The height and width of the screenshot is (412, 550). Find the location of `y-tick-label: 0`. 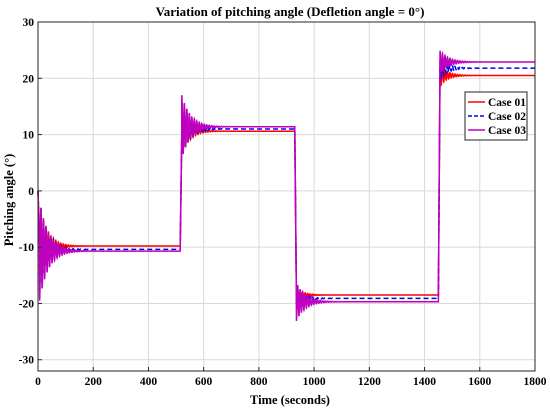

y-tick-label: 0 is located at coordinates (31, 192).